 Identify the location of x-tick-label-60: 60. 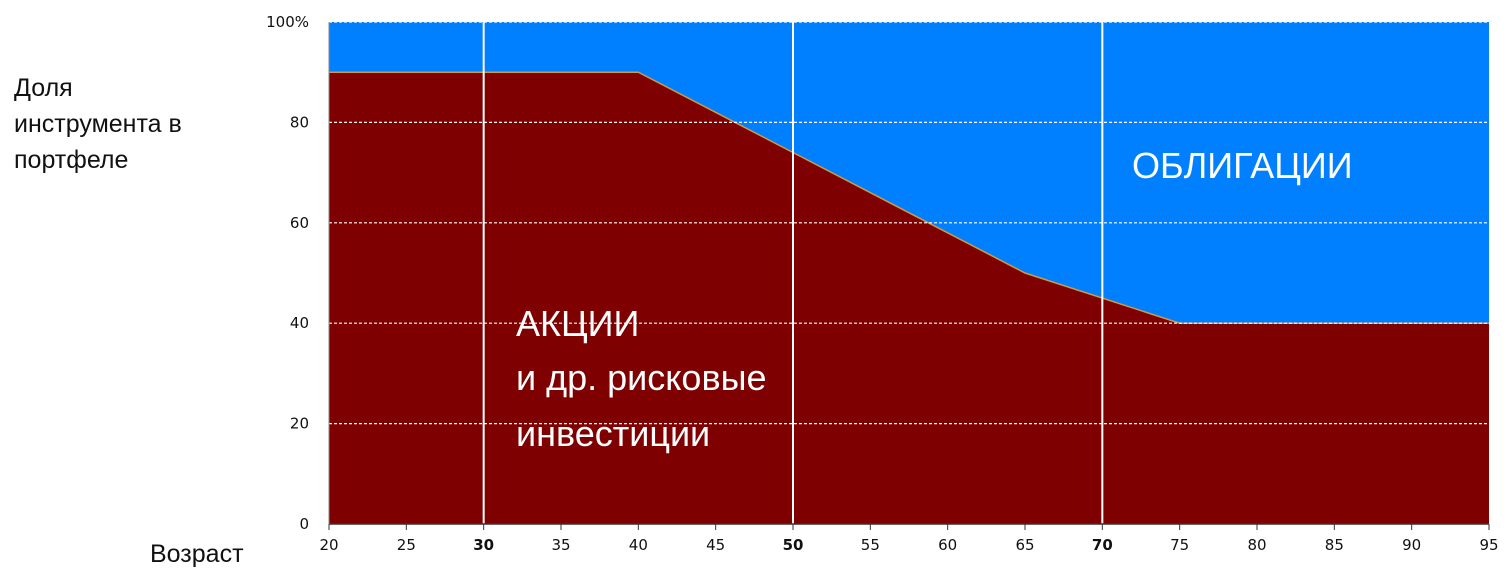
(947, 545).